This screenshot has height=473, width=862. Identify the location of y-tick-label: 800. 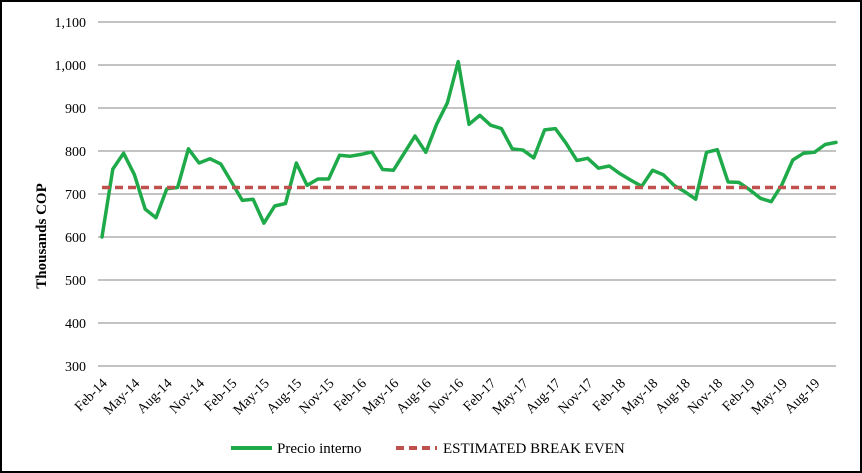
(75, 152).